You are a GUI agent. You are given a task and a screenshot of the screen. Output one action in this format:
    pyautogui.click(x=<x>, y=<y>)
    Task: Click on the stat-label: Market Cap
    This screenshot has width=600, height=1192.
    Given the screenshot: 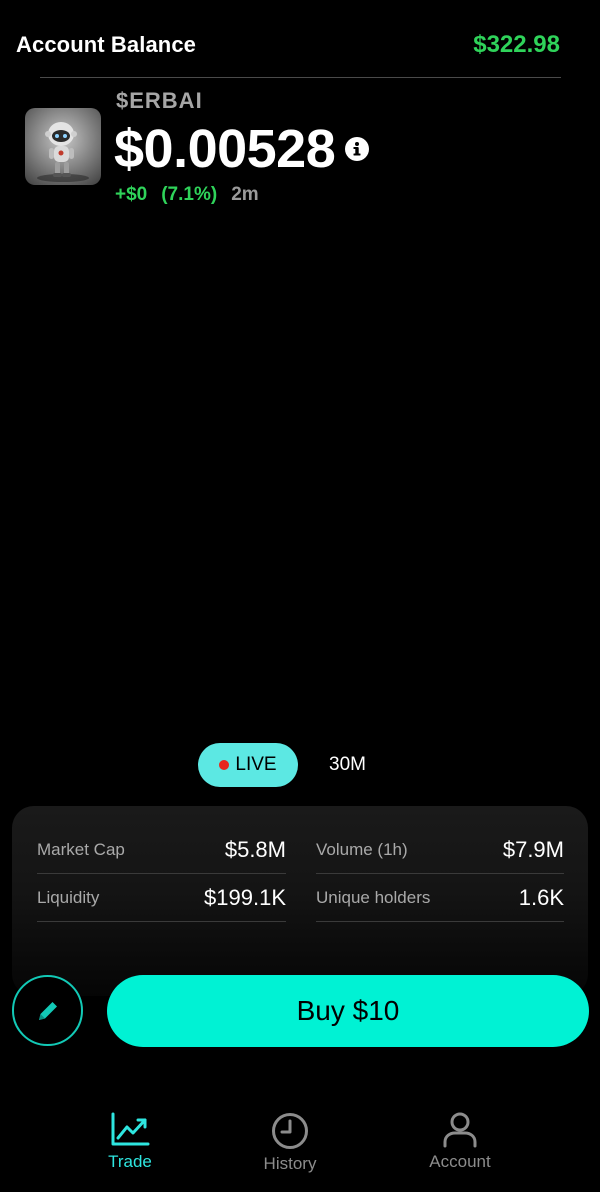 What is the action you would take?
    pyautogui.click(x=81, y=849)
    